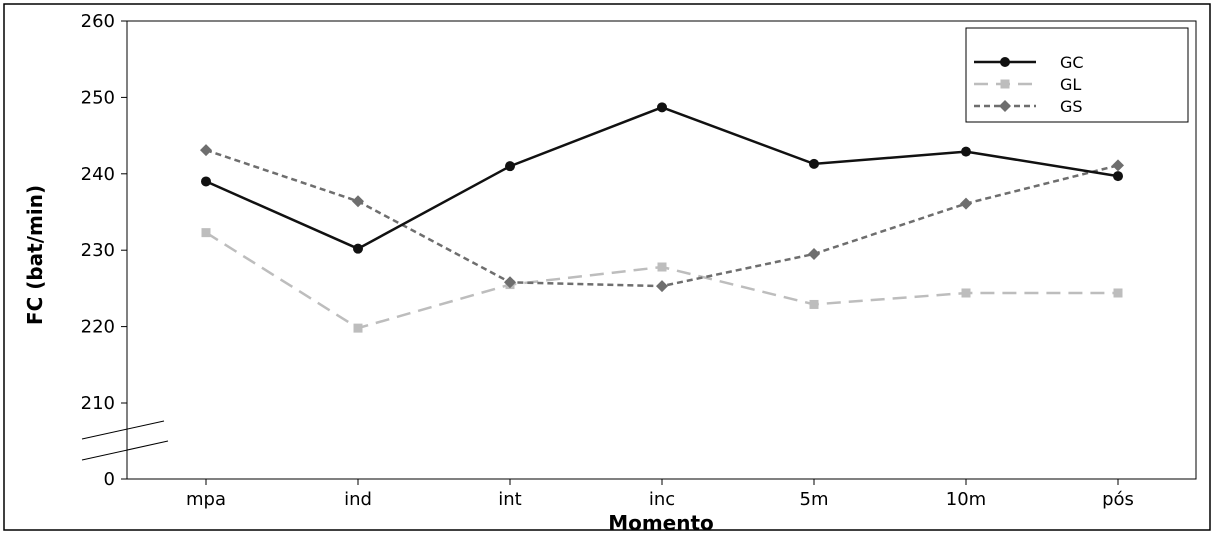 The width and height of the screenshot is (1216, 534). I want to click on y-axis: 0 210 220 230 240 250 260, so click(104, 250).